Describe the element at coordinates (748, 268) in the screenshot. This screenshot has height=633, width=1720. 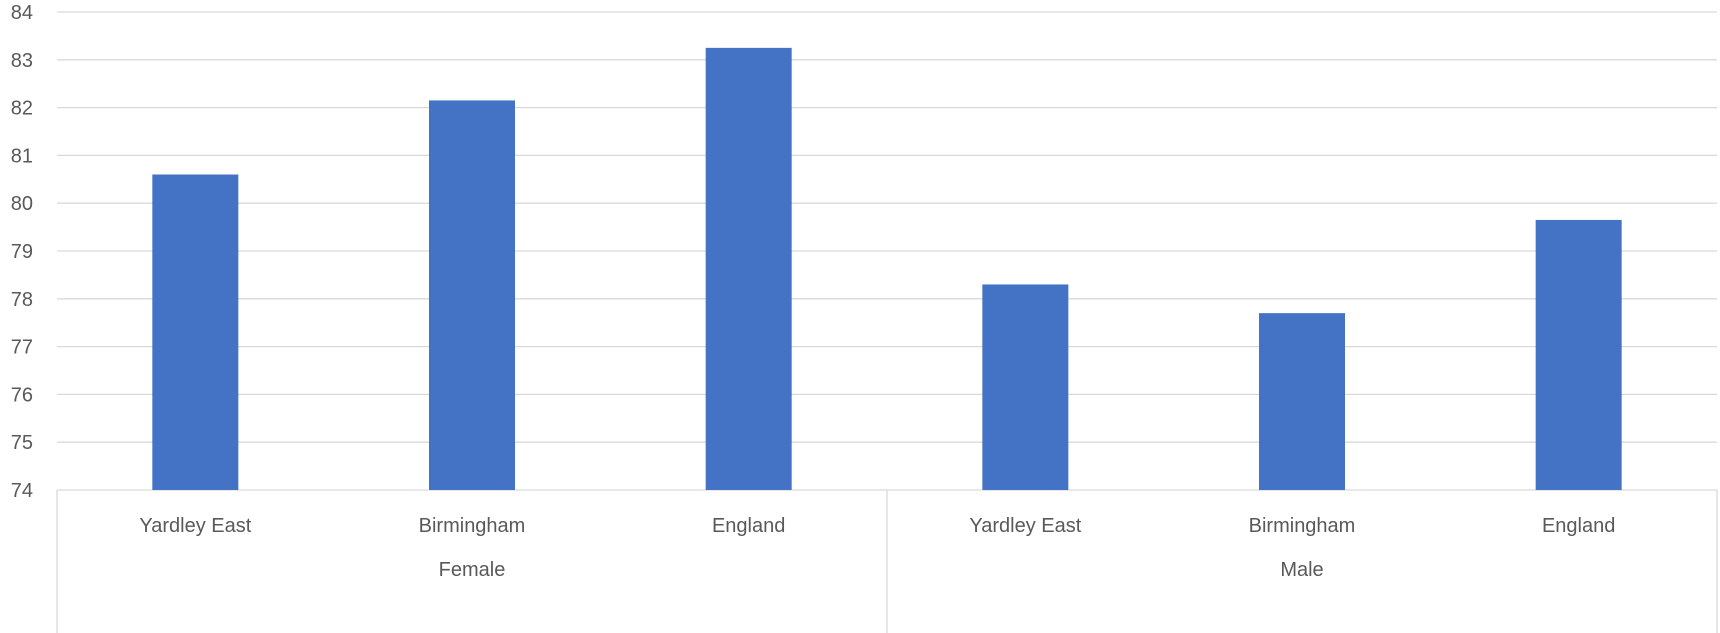
I see `bar-female-england` at that location.